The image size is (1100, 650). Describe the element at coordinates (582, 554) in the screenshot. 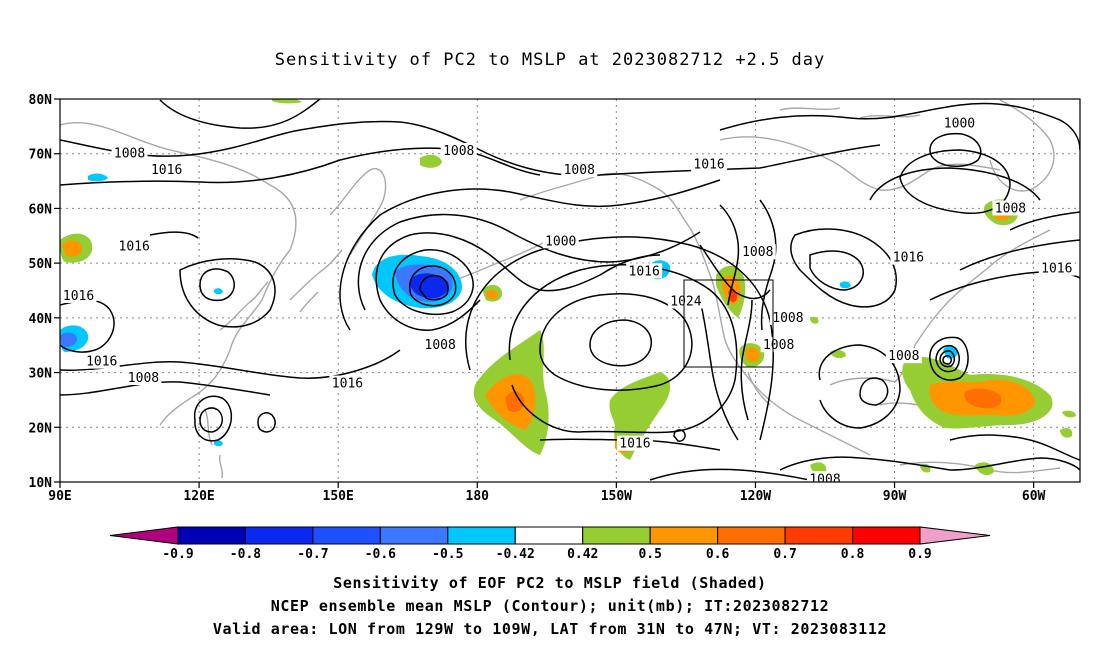

I see `colorbar-tick-label: 0.42` at that location.